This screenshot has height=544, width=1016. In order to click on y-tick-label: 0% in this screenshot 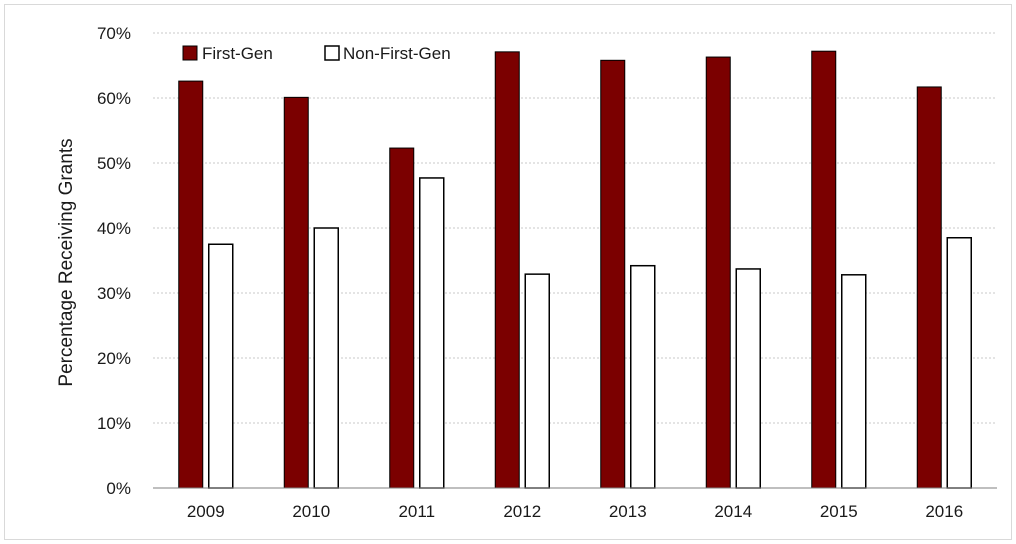, I will do `click(118, 488)`.